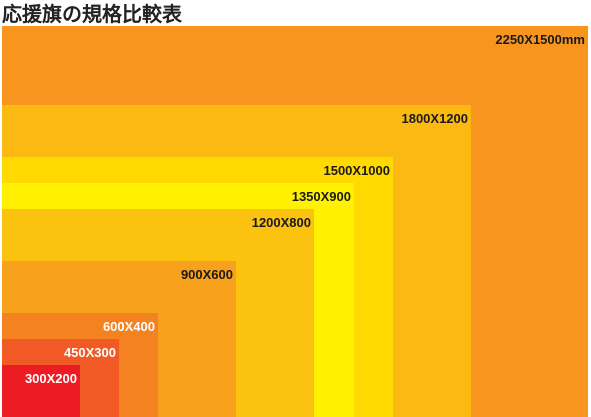 Image resolution: width=591 pixels, height=417 pixels. Describe the element at coordinates (540, 39) in the screenshot. I see `flag-size-label: 2250X1500mm` at that location.